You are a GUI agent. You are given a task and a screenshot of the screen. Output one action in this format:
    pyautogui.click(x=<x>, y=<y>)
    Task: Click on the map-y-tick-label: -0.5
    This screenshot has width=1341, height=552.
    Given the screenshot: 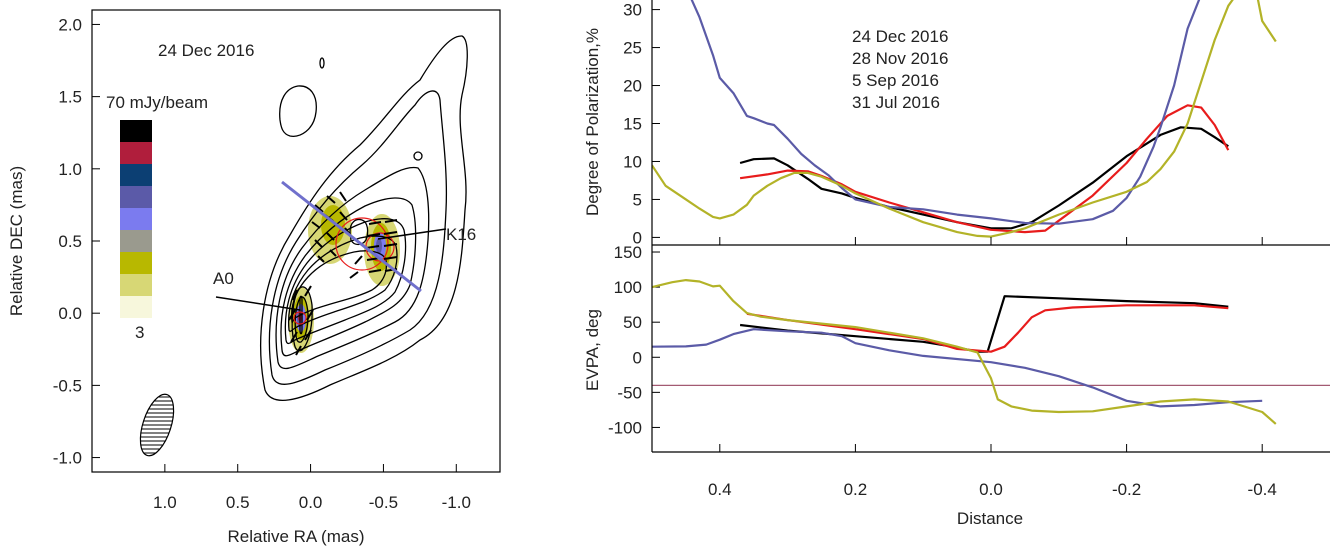 What is the action you would take?
    pyautogui.click(x=67, y=385)
    